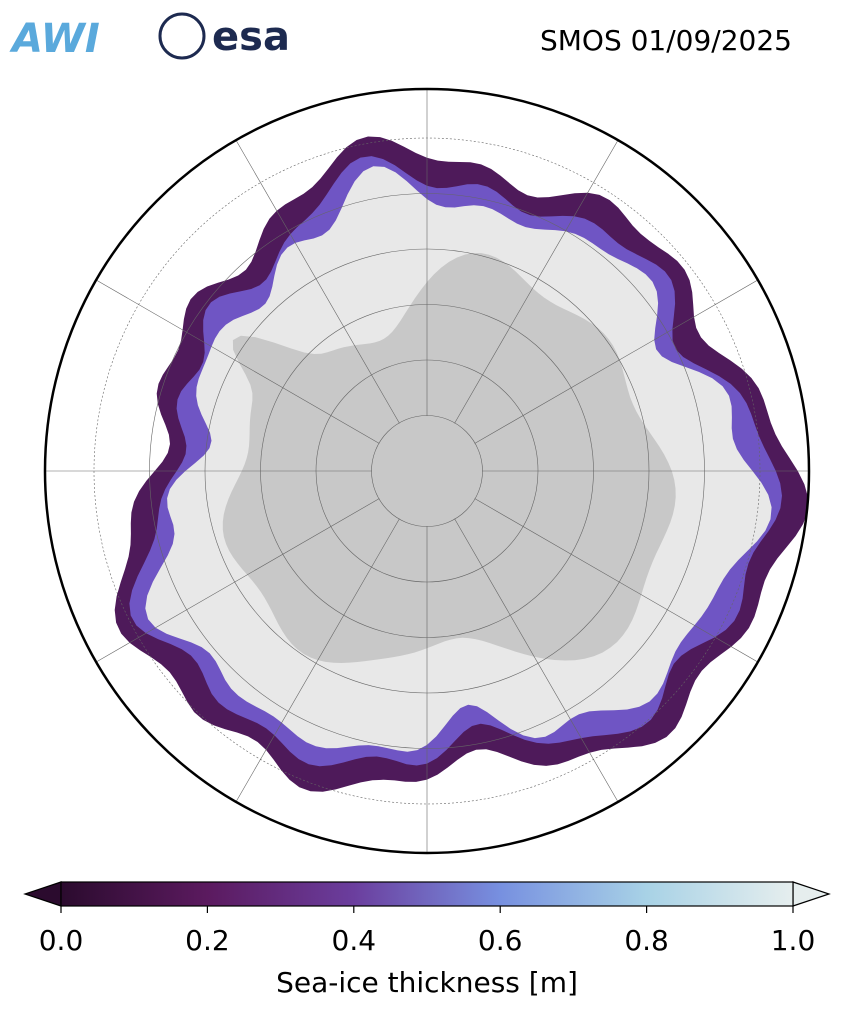  What do you see at coordinates (427, 894) in the screenshot?
I see `colorbar-gradient` at bounding box center [427, 894].